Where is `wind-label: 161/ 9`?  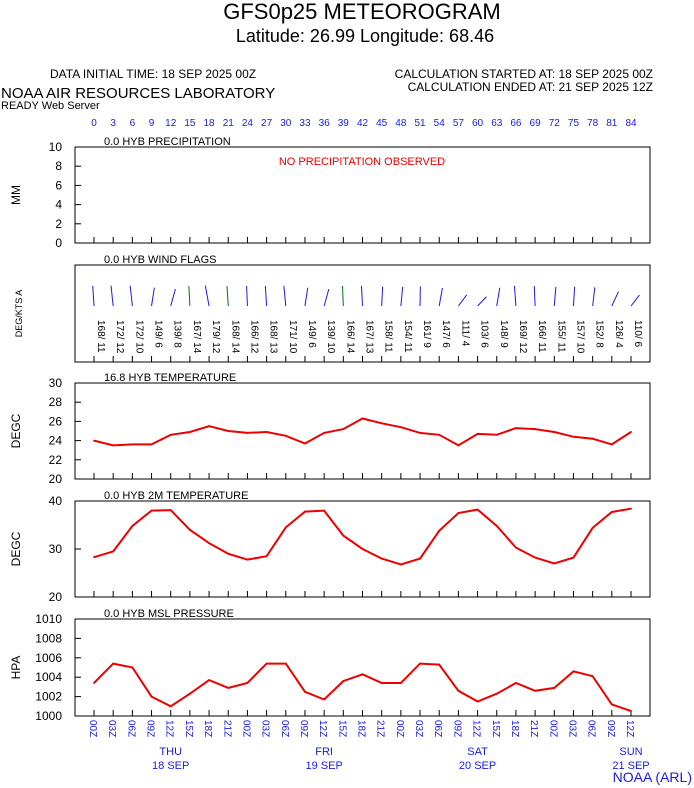
wind-label: 161/ 9 is located at coordinates (426, 334).